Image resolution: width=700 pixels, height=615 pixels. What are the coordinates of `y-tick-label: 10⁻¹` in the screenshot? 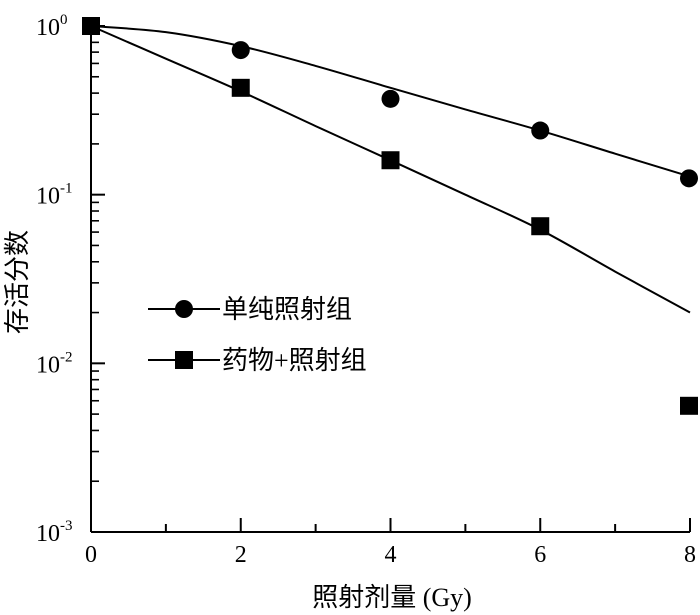 It's located at (54, 195).